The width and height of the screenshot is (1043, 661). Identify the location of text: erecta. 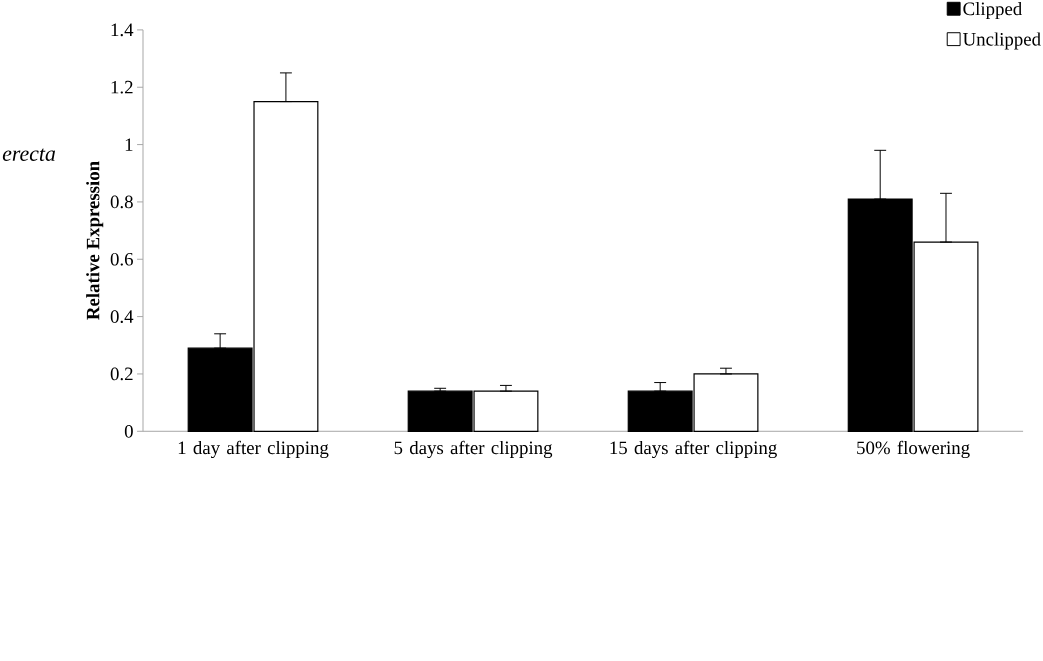
(29, 155).